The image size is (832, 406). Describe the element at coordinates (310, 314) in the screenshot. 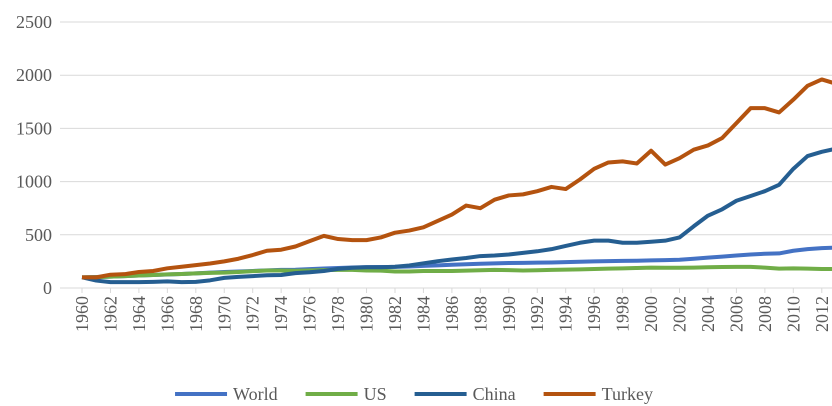

I see `x-tick-label: 1976` at that location.